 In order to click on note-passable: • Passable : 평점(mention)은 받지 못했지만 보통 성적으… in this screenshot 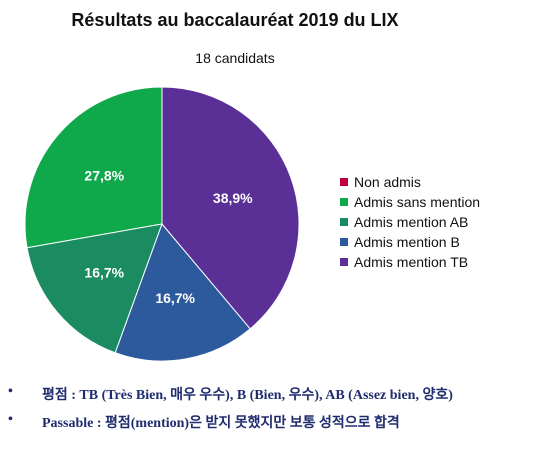, I will do `click(272, 426)`.